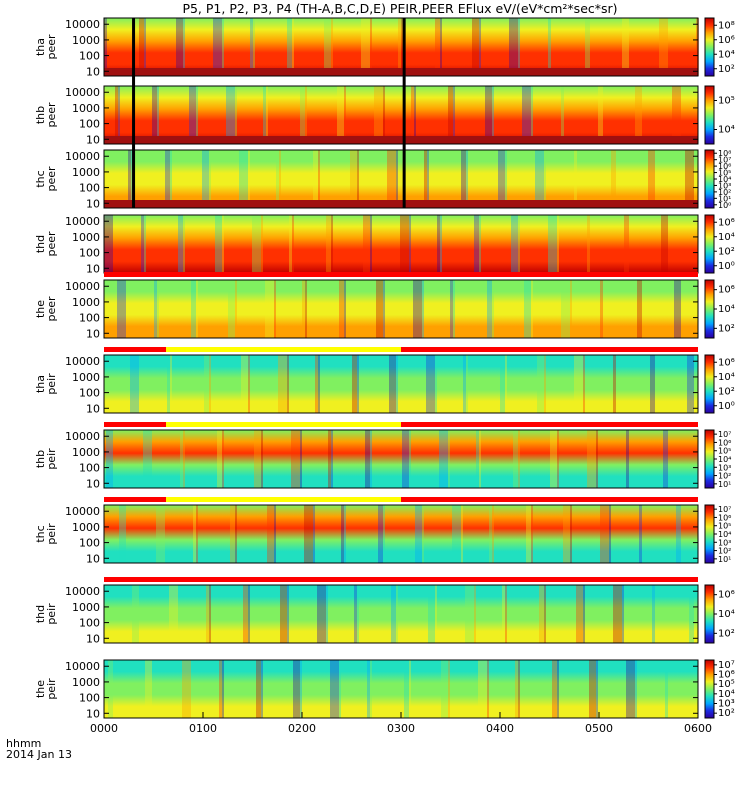 The image size is (750, 800). What do you see at coordinates (203, 728) in the screenshot?
I see `x-tick-label: 0100` at bounding box center [203, 728].